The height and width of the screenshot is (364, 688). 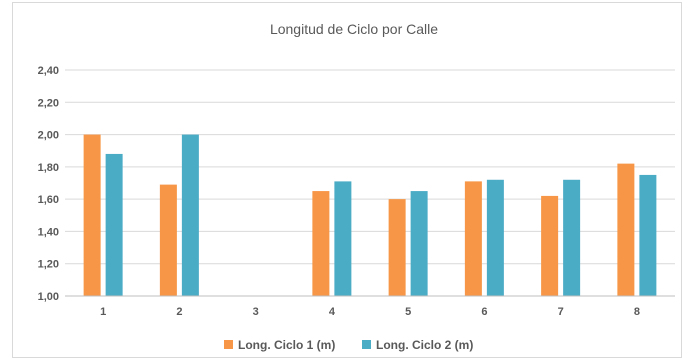 What do you see at coordinates (48, 265) in the screenshot?
I see `y-tick-label: 1,20` at bounding box center [48, 265].